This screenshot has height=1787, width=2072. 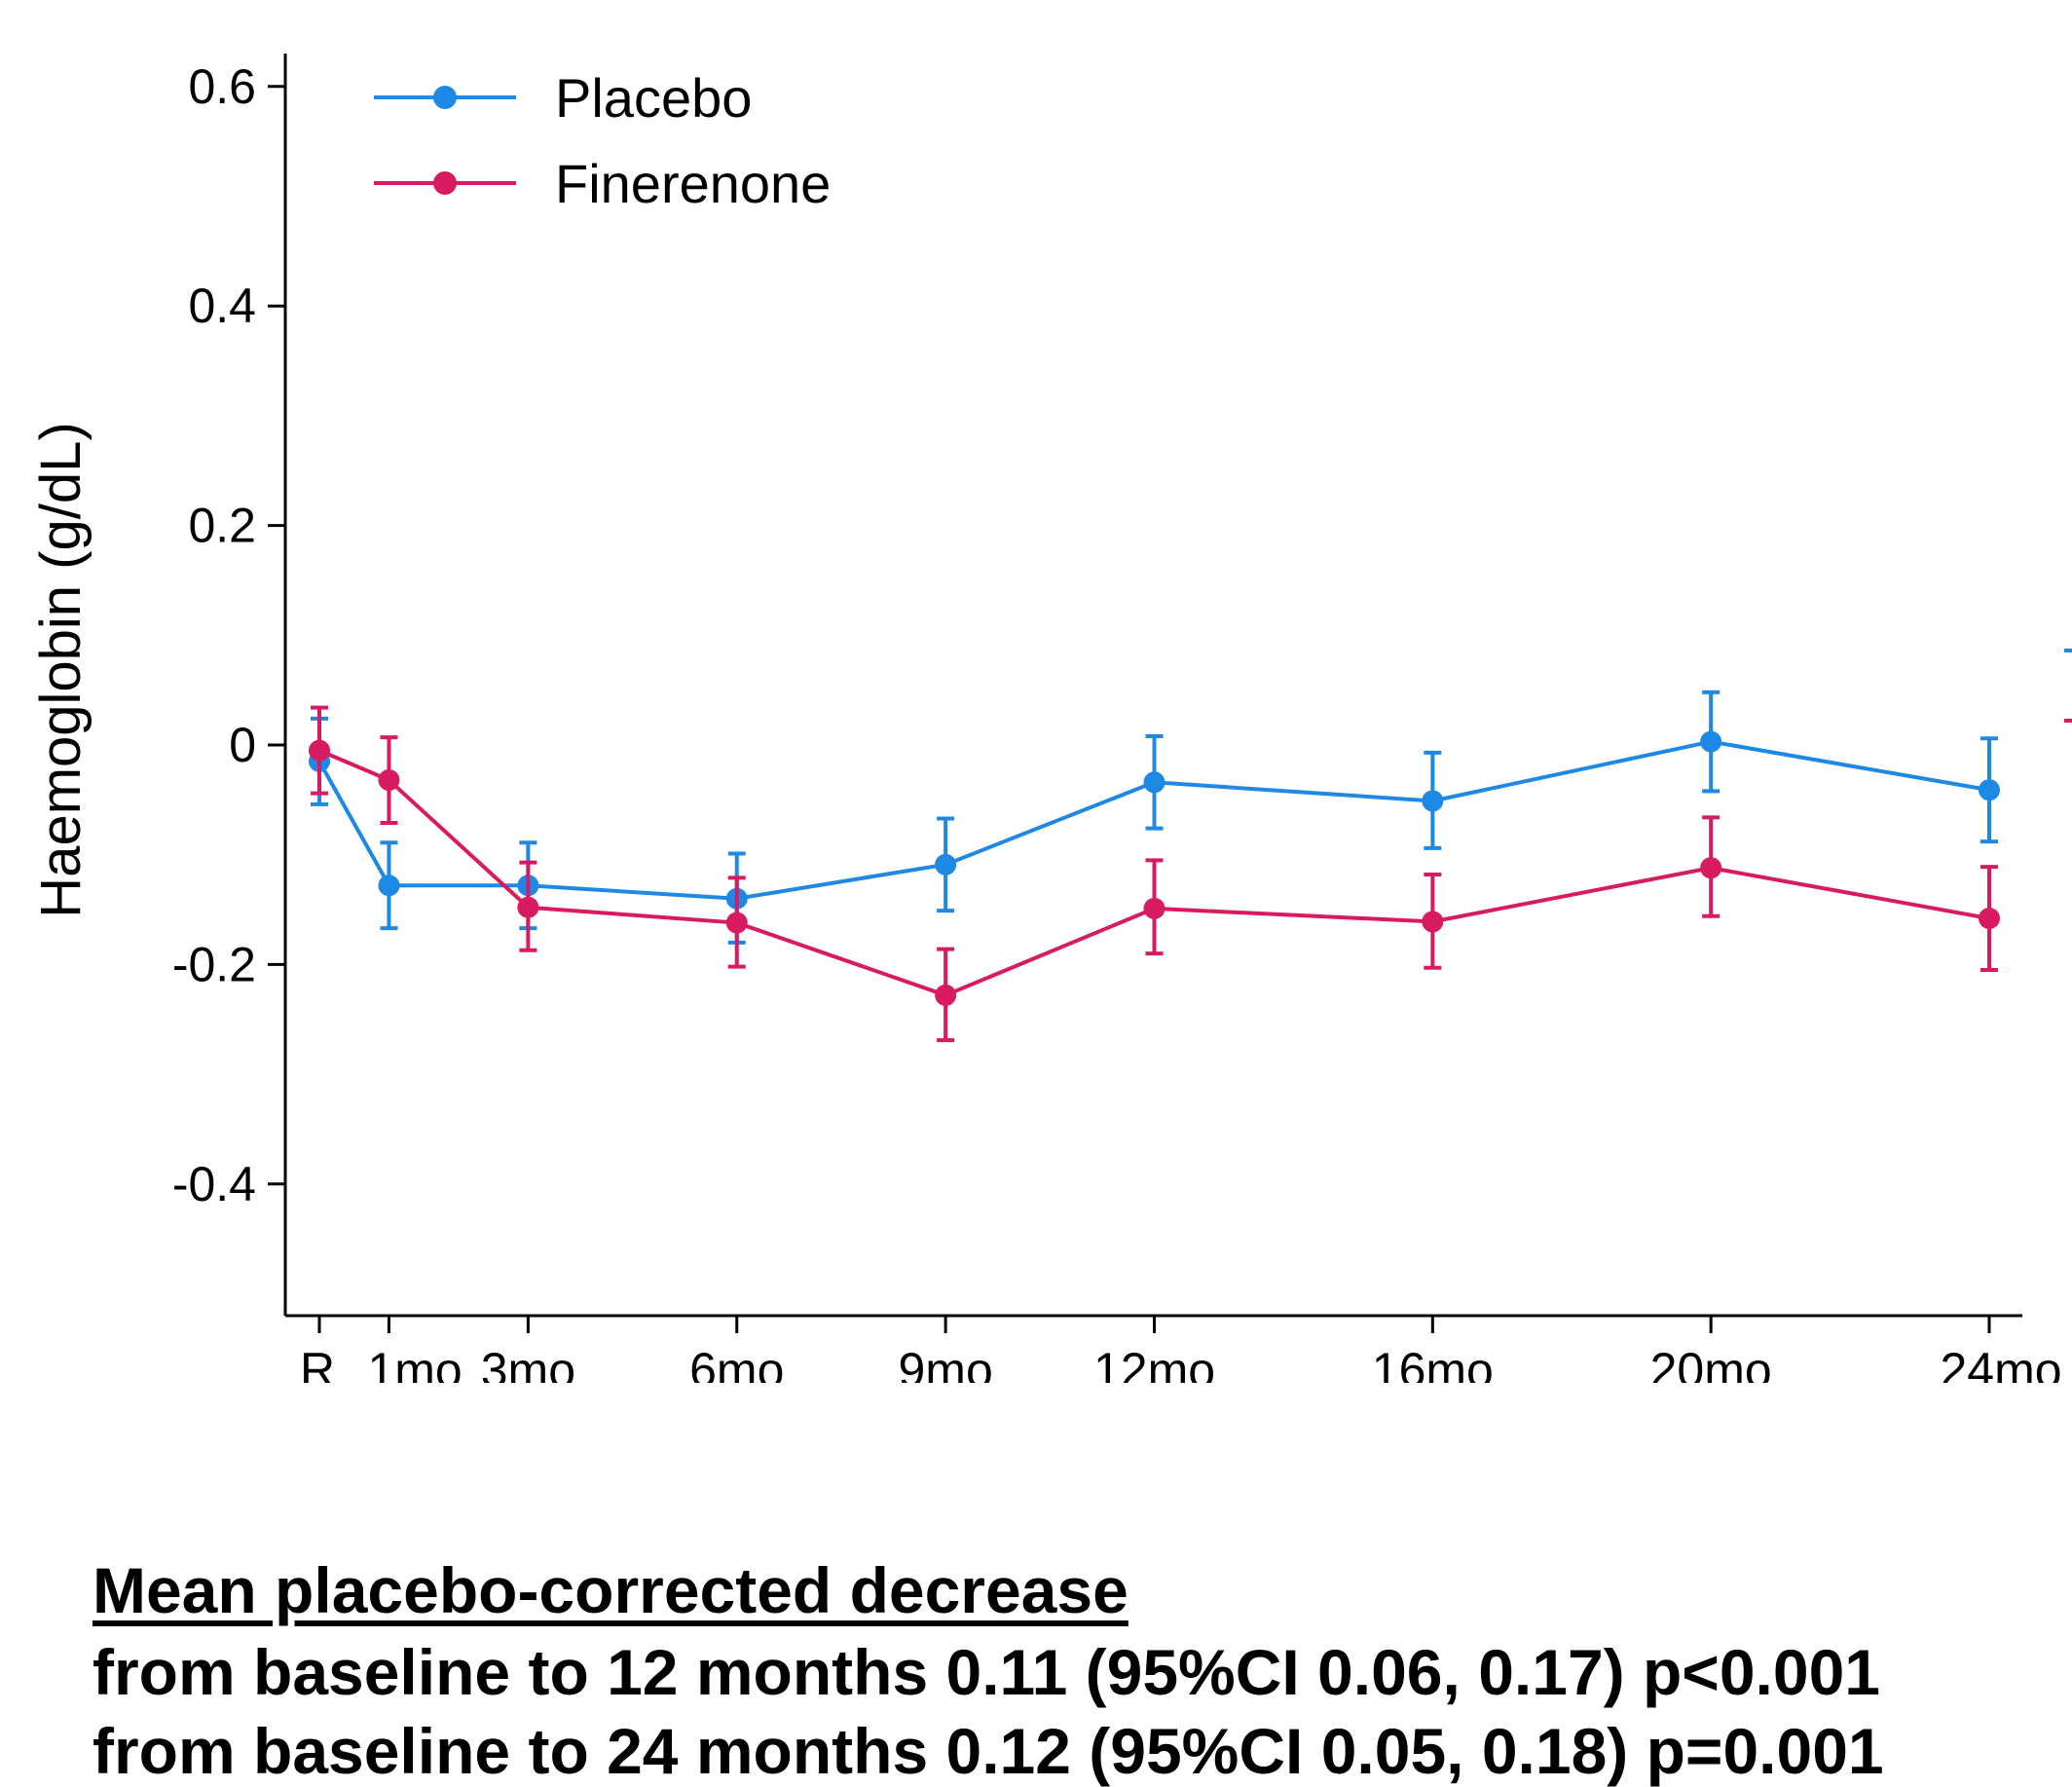 I want to click on y-tick-label: 0.2, so click(x=222, y=526).